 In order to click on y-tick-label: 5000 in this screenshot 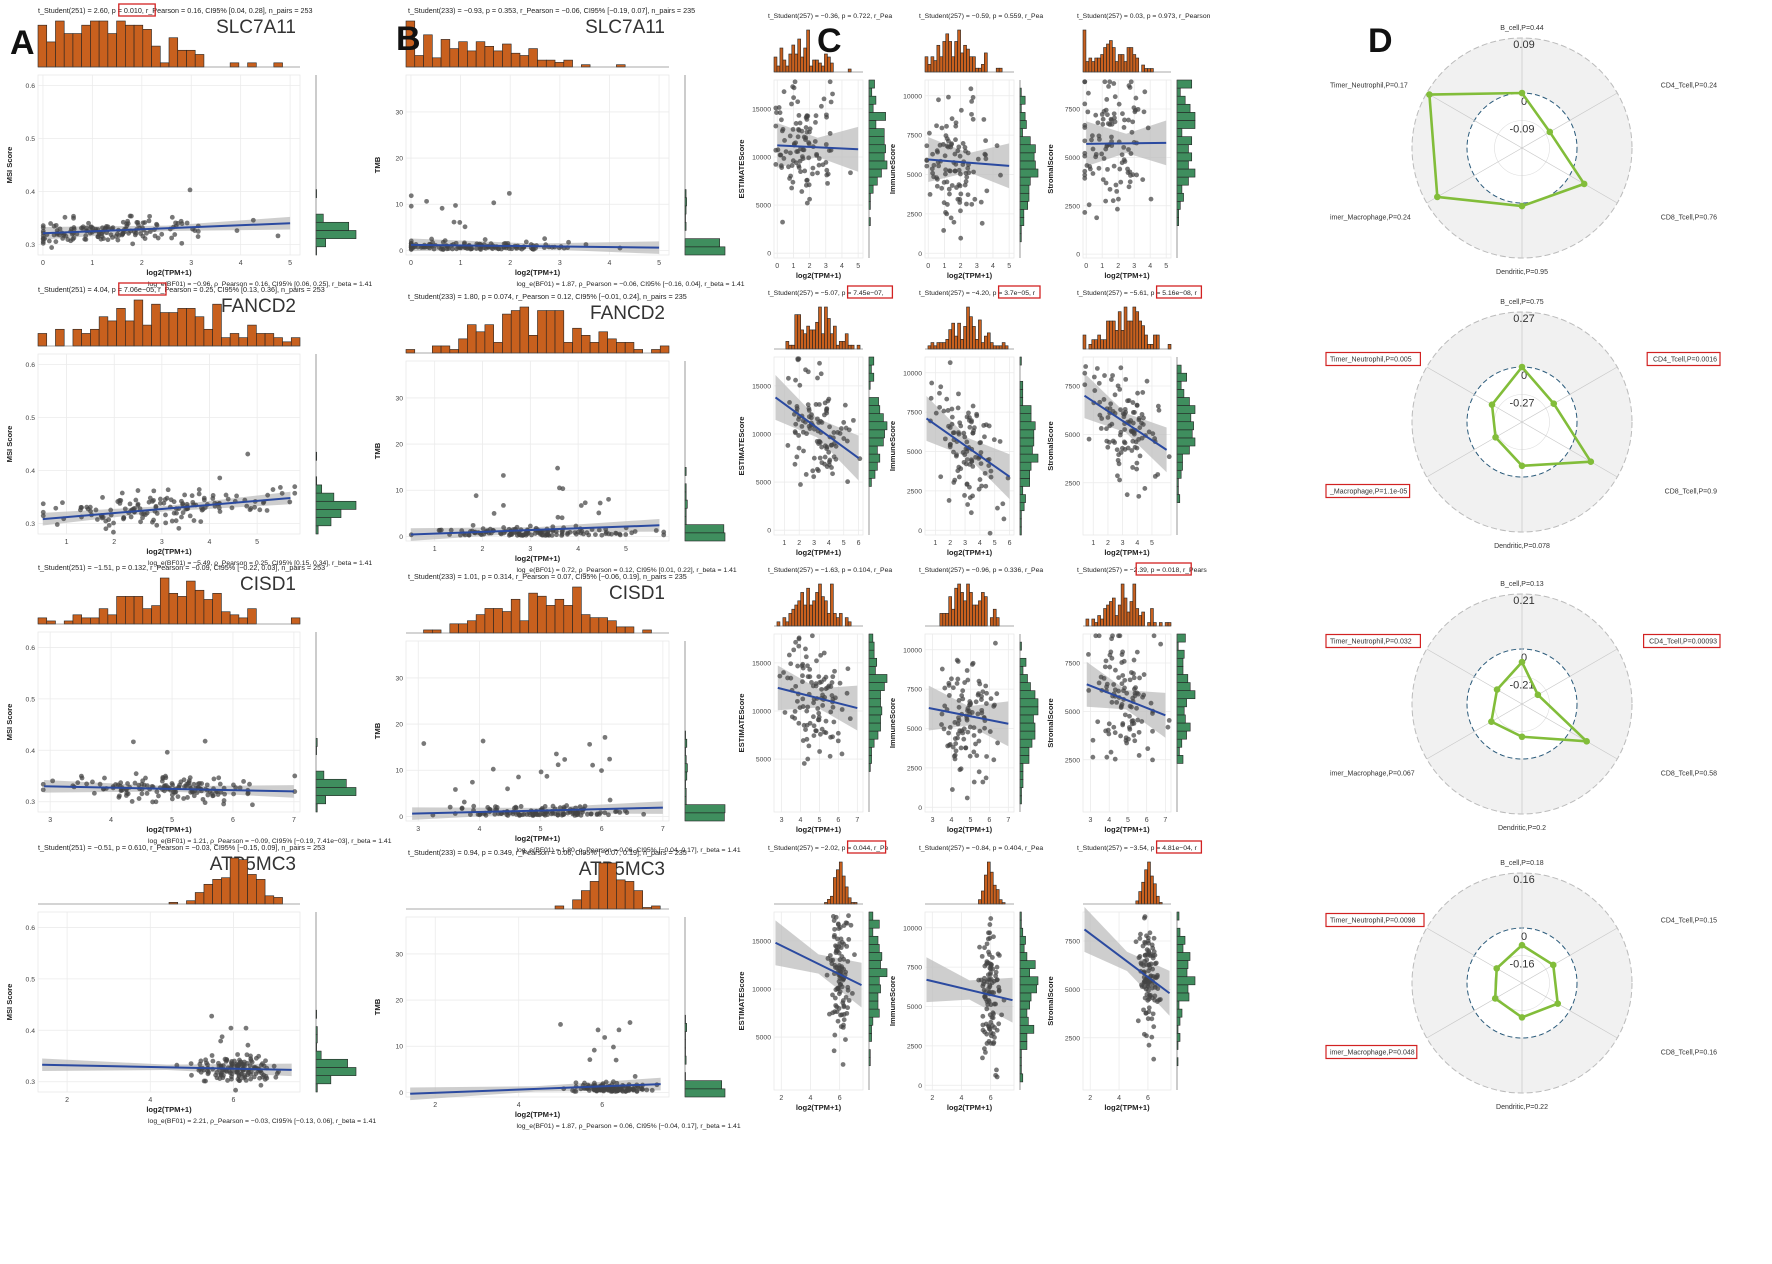, I will do `click(763, 483)`.